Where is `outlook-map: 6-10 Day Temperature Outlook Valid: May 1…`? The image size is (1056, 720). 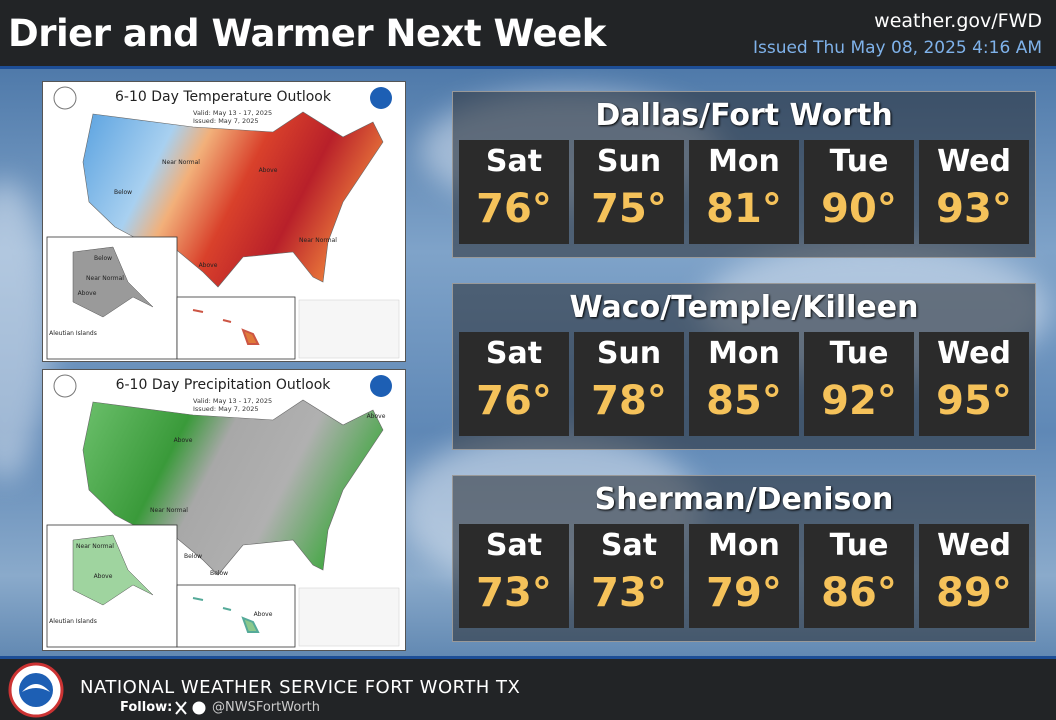 outlook-map: 6-10 Day Temperature Outlook Valid: May 1… is located at coordinates (224, 221).